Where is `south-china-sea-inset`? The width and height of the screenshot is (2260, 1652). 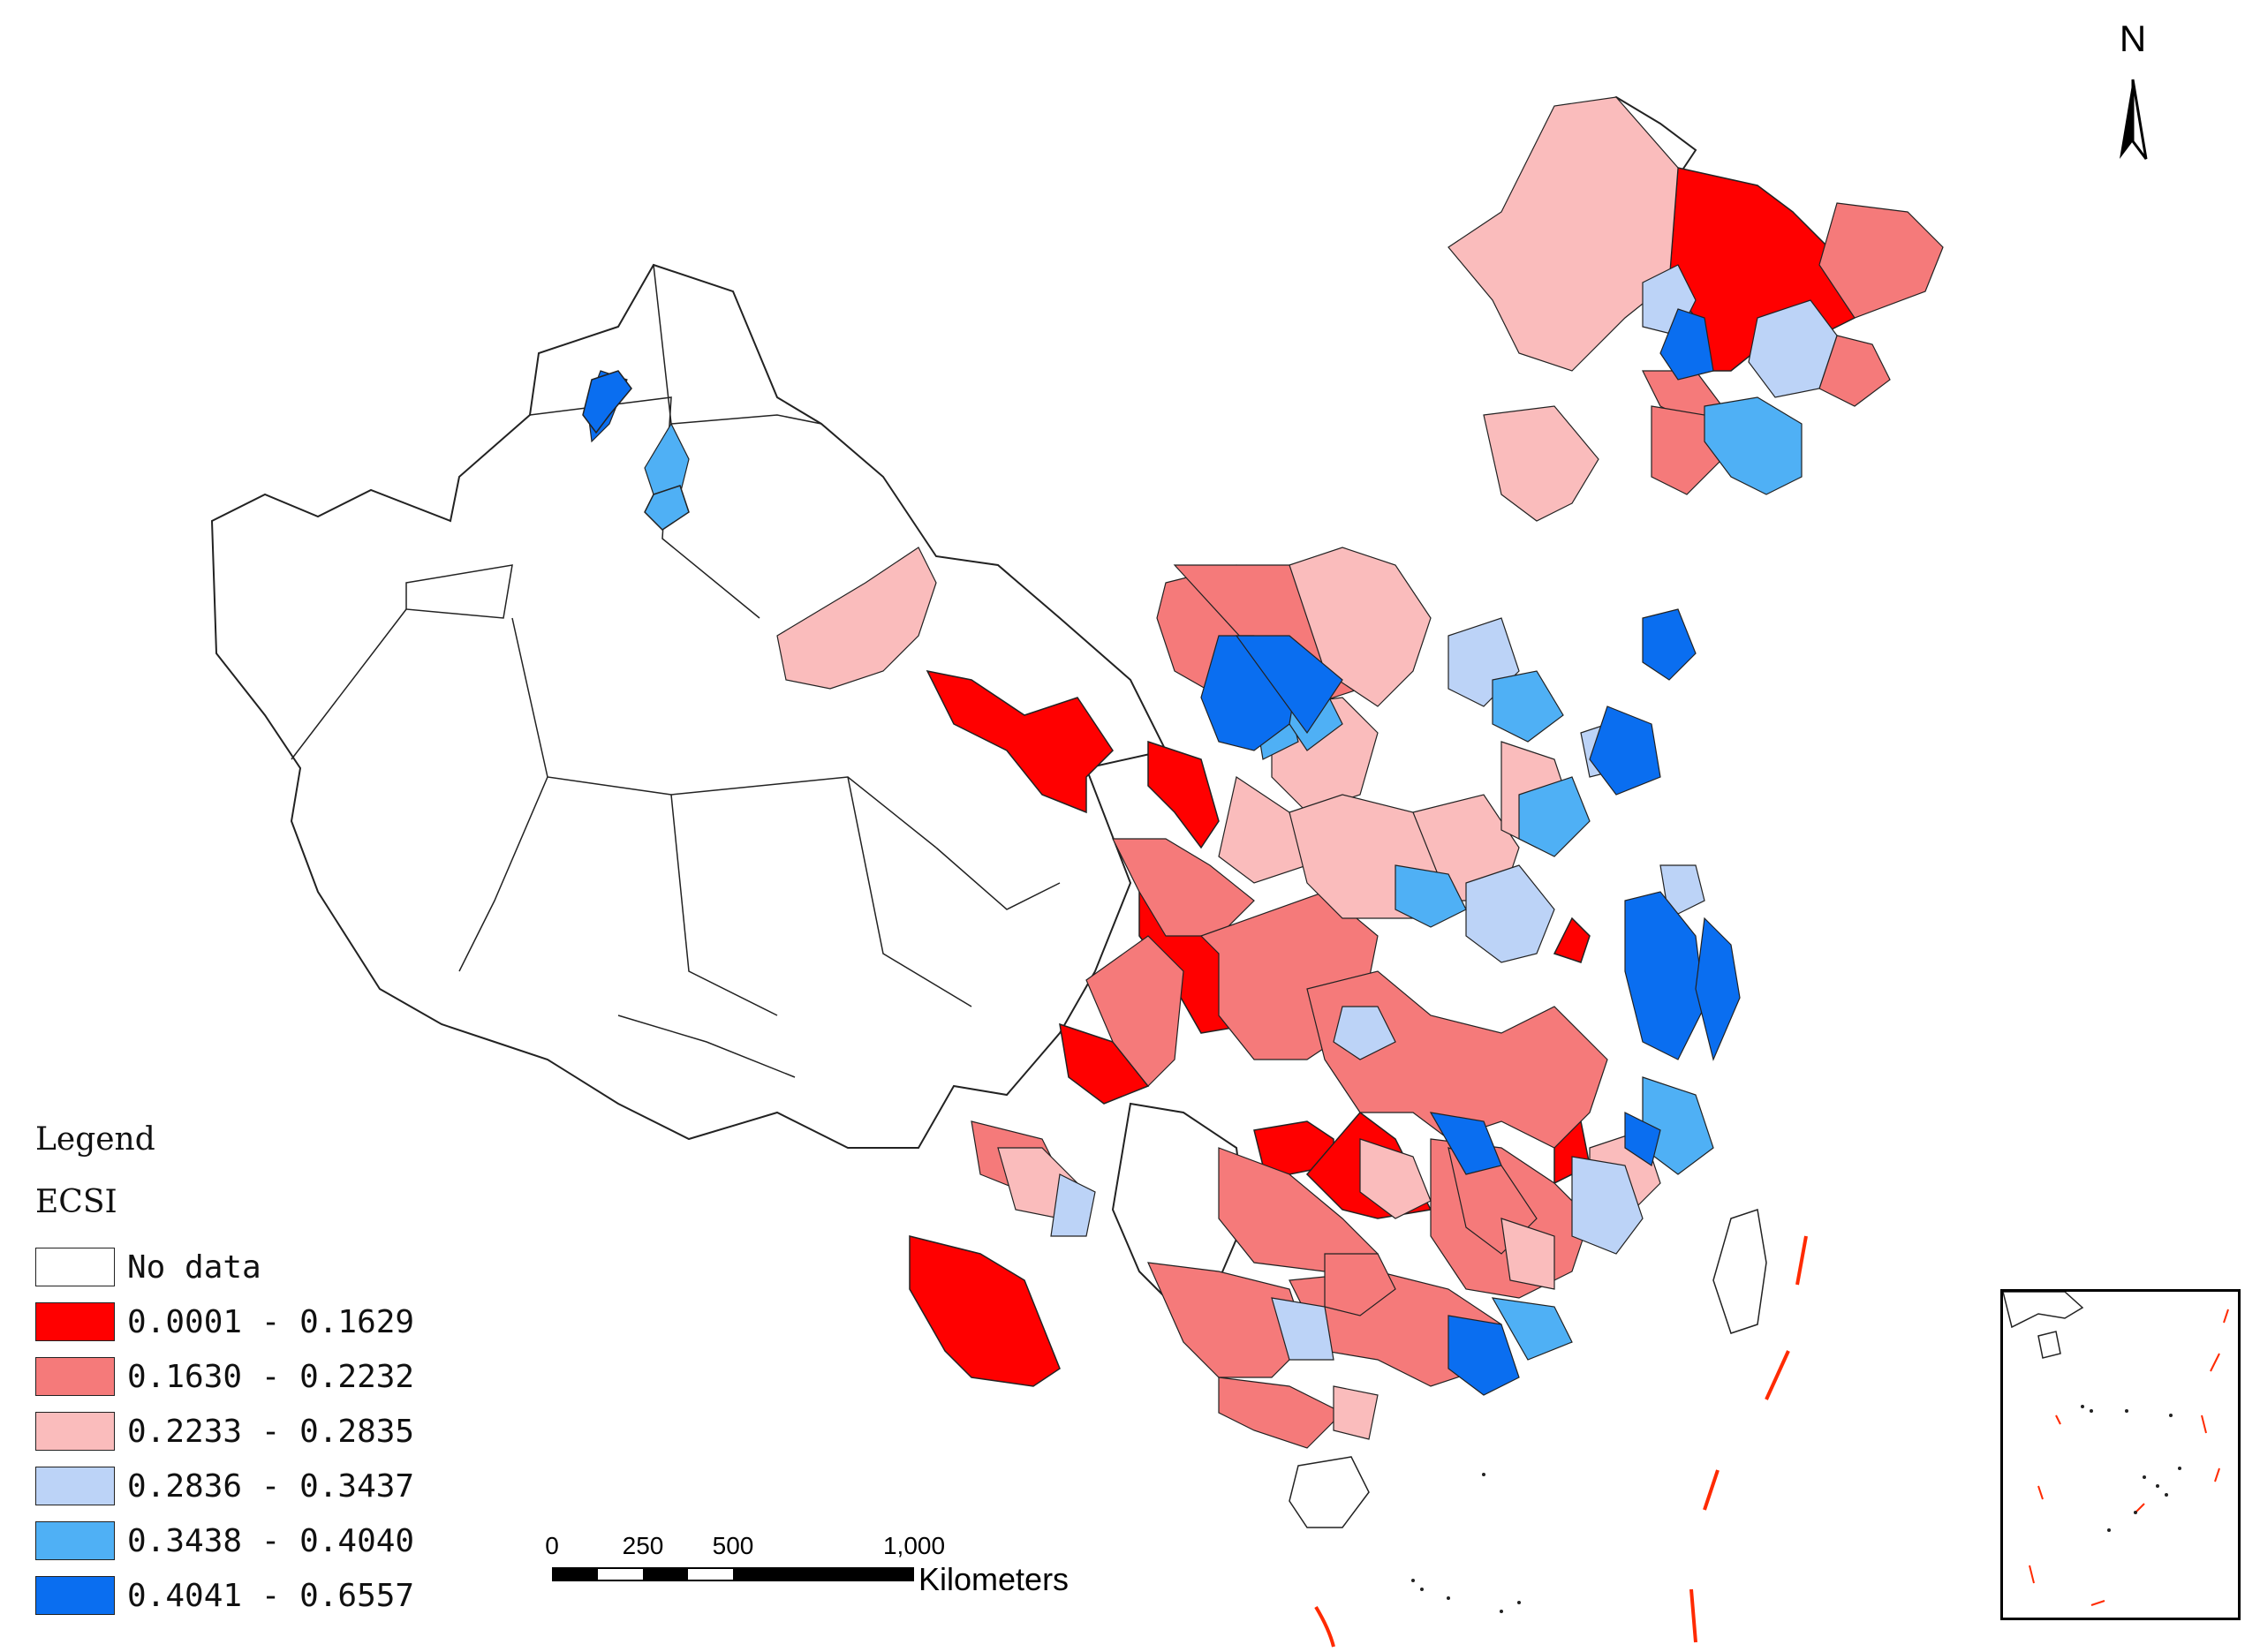
south-china-sea-inset is located at coordinates (2120, 1454).